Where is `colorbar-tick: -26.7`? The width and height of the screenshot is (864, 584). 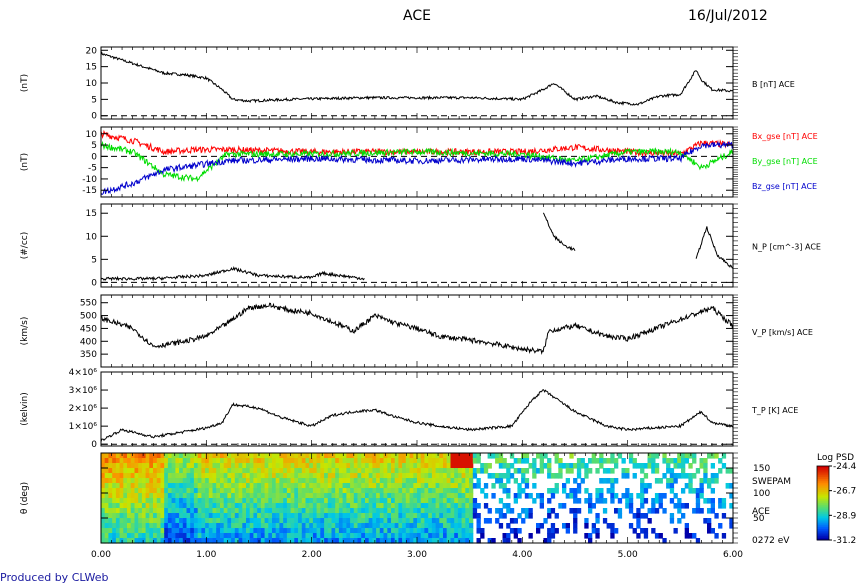 colorbar-tick: -26.7 is located at coordinates (844, 492).